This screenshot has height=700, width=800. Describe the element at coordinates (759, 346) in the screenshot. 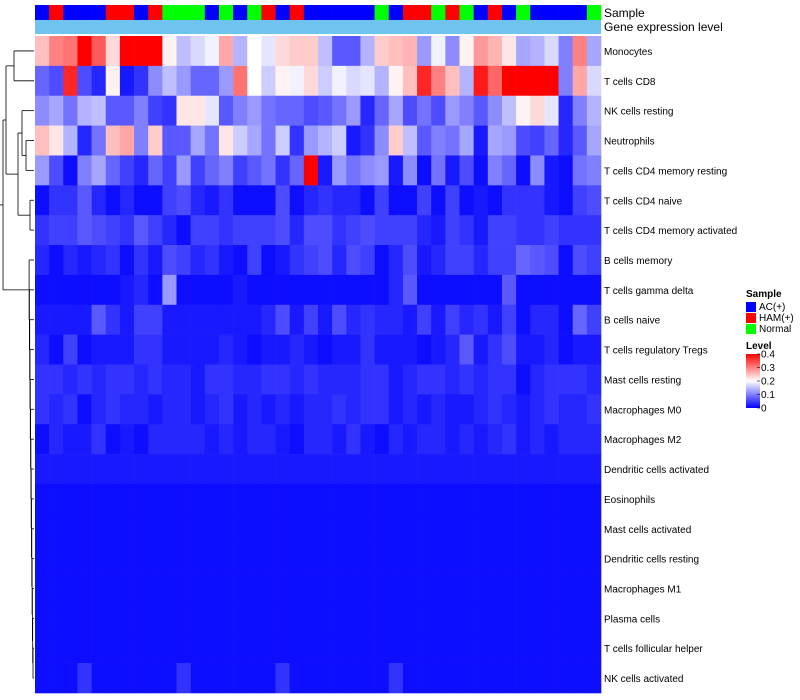

I see `legend-level-title: Level` at that location.